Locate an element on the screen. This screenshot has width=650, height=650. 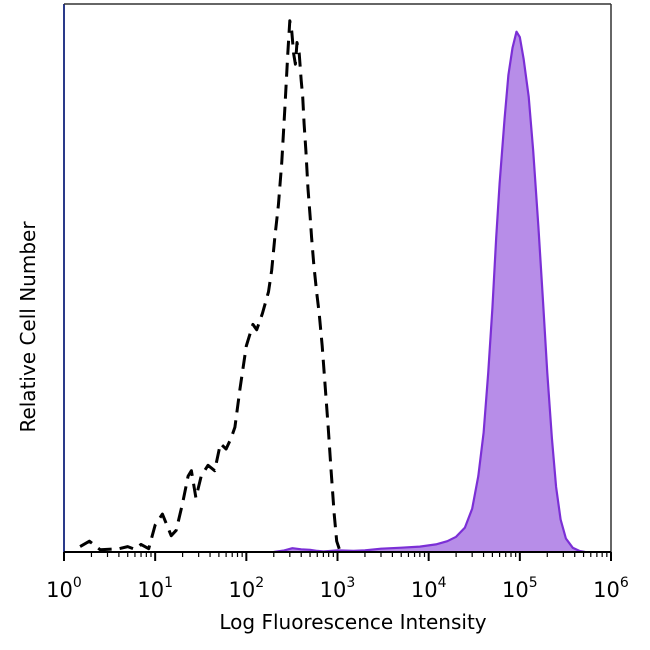
x-tick-label: 106 is located at coordinates (611, 588).